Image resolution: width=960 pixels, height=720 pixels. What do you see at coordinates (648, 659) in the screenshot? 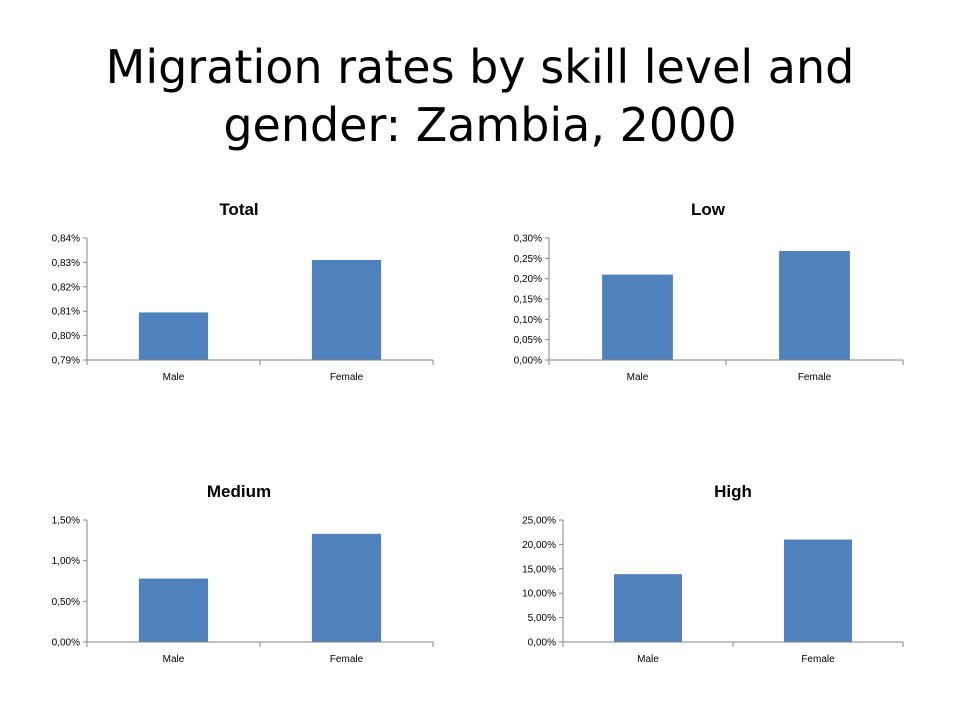
I see `high-x-tick-label: Male` at bounding box center [648, 659].